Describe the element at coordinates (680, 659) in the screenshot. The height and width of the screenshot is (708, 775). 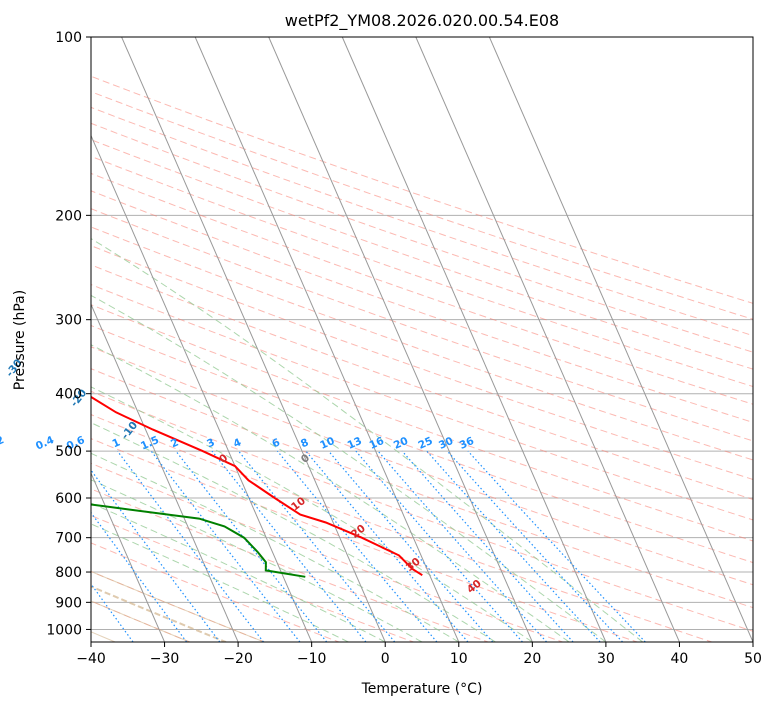
I see `x-tick-label: 40` at that location.